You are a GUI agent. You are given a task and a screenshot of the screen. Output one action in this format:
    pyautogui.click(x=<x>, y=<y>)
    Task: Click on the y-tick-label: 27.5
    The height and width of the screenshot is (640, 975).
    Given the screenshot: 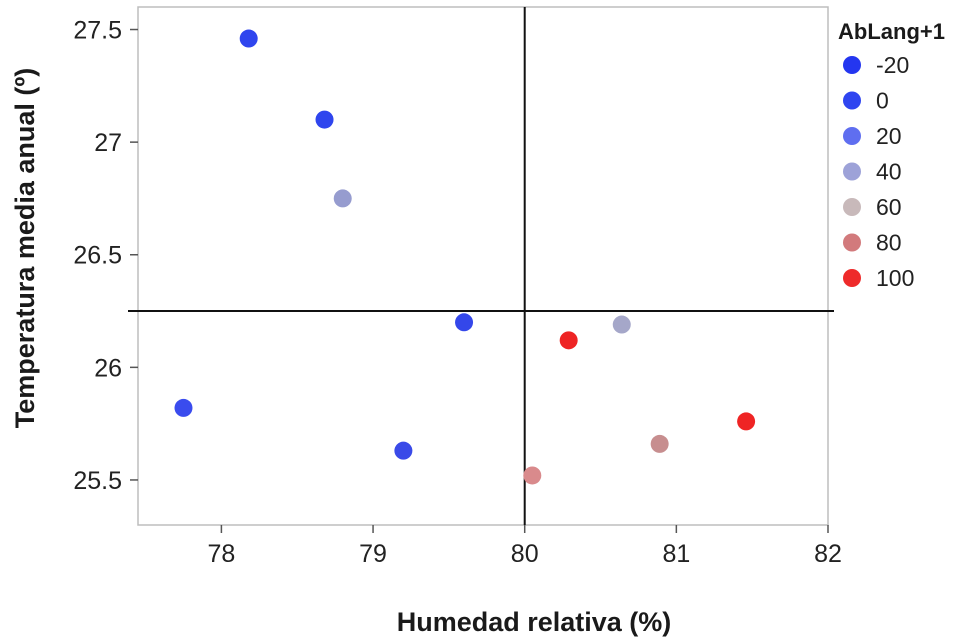 What is the action you would take?
    pyautogui.click(x=97, y=31)
    